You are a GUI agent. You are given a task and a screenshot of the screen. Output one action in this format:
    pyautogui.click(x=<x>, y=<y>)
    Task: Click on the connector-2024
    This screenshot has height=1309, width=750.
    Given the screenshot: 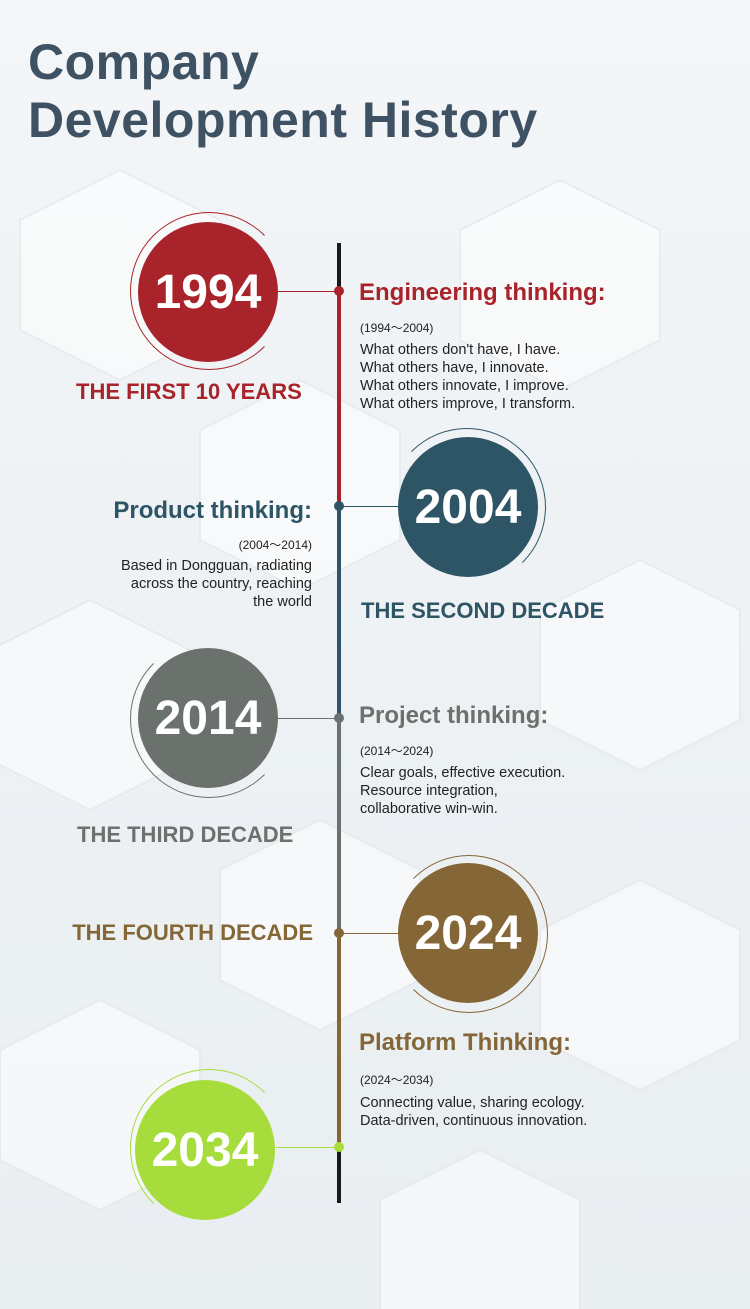 What is the action you would take?
    pyautogui.click(x=371, y=933)
    